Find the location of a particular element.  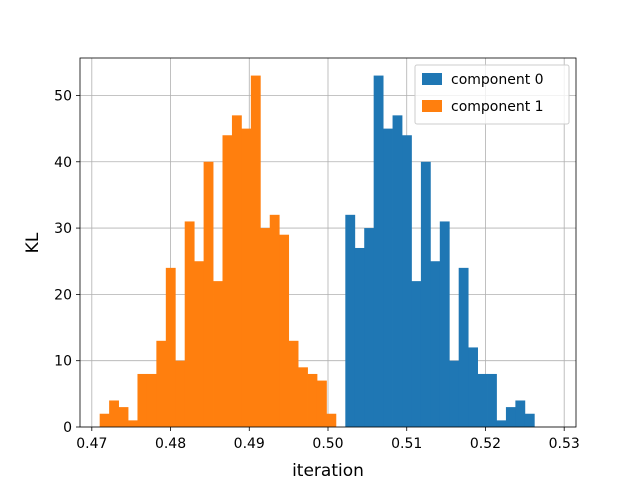

x-tick-label: 0.51 is located at coordinates (406, 444).